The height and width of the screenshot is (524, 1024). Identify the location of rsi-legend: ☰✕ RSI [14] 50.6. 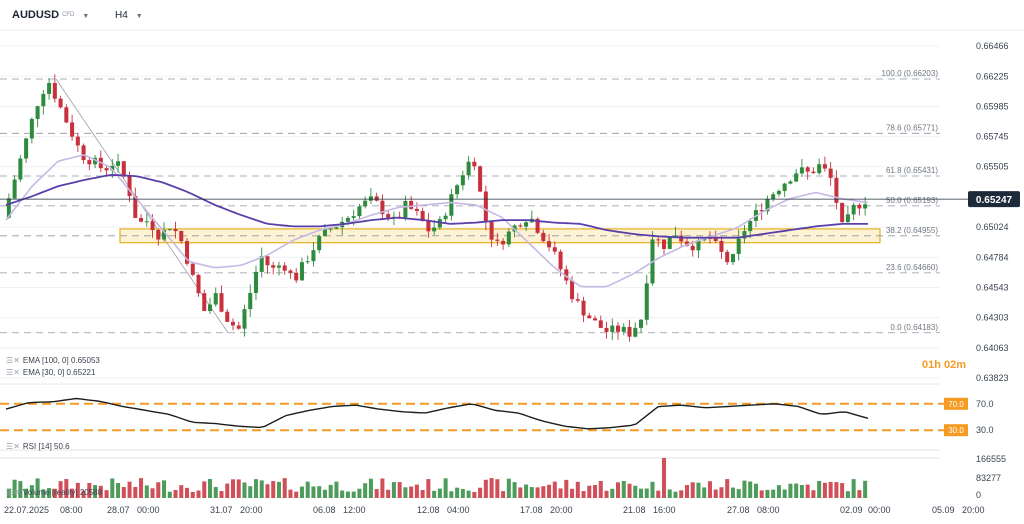
(38, 446).